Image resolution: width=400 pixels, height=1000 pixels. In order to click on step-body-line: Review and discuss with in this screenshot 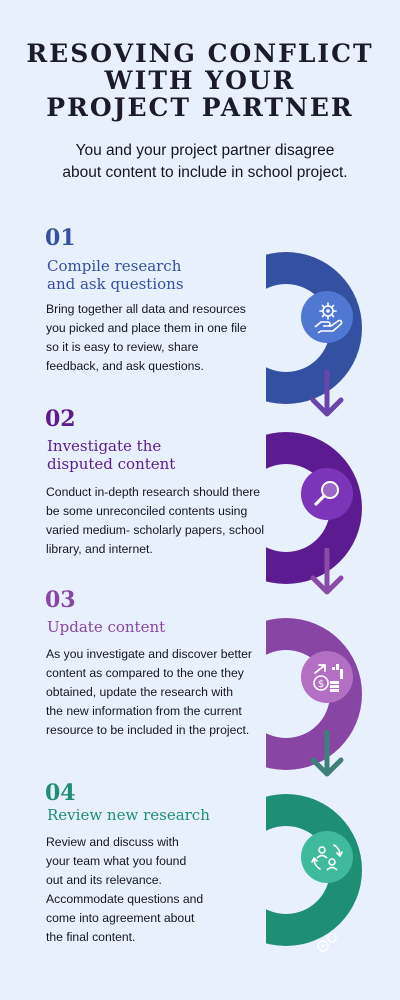, I will do `click(112, 842)`.